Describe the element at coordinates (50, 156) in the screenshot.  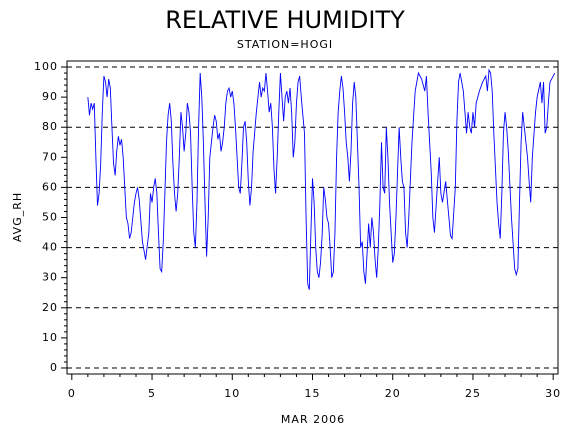
I see `y-tick-label: 70` at that location.